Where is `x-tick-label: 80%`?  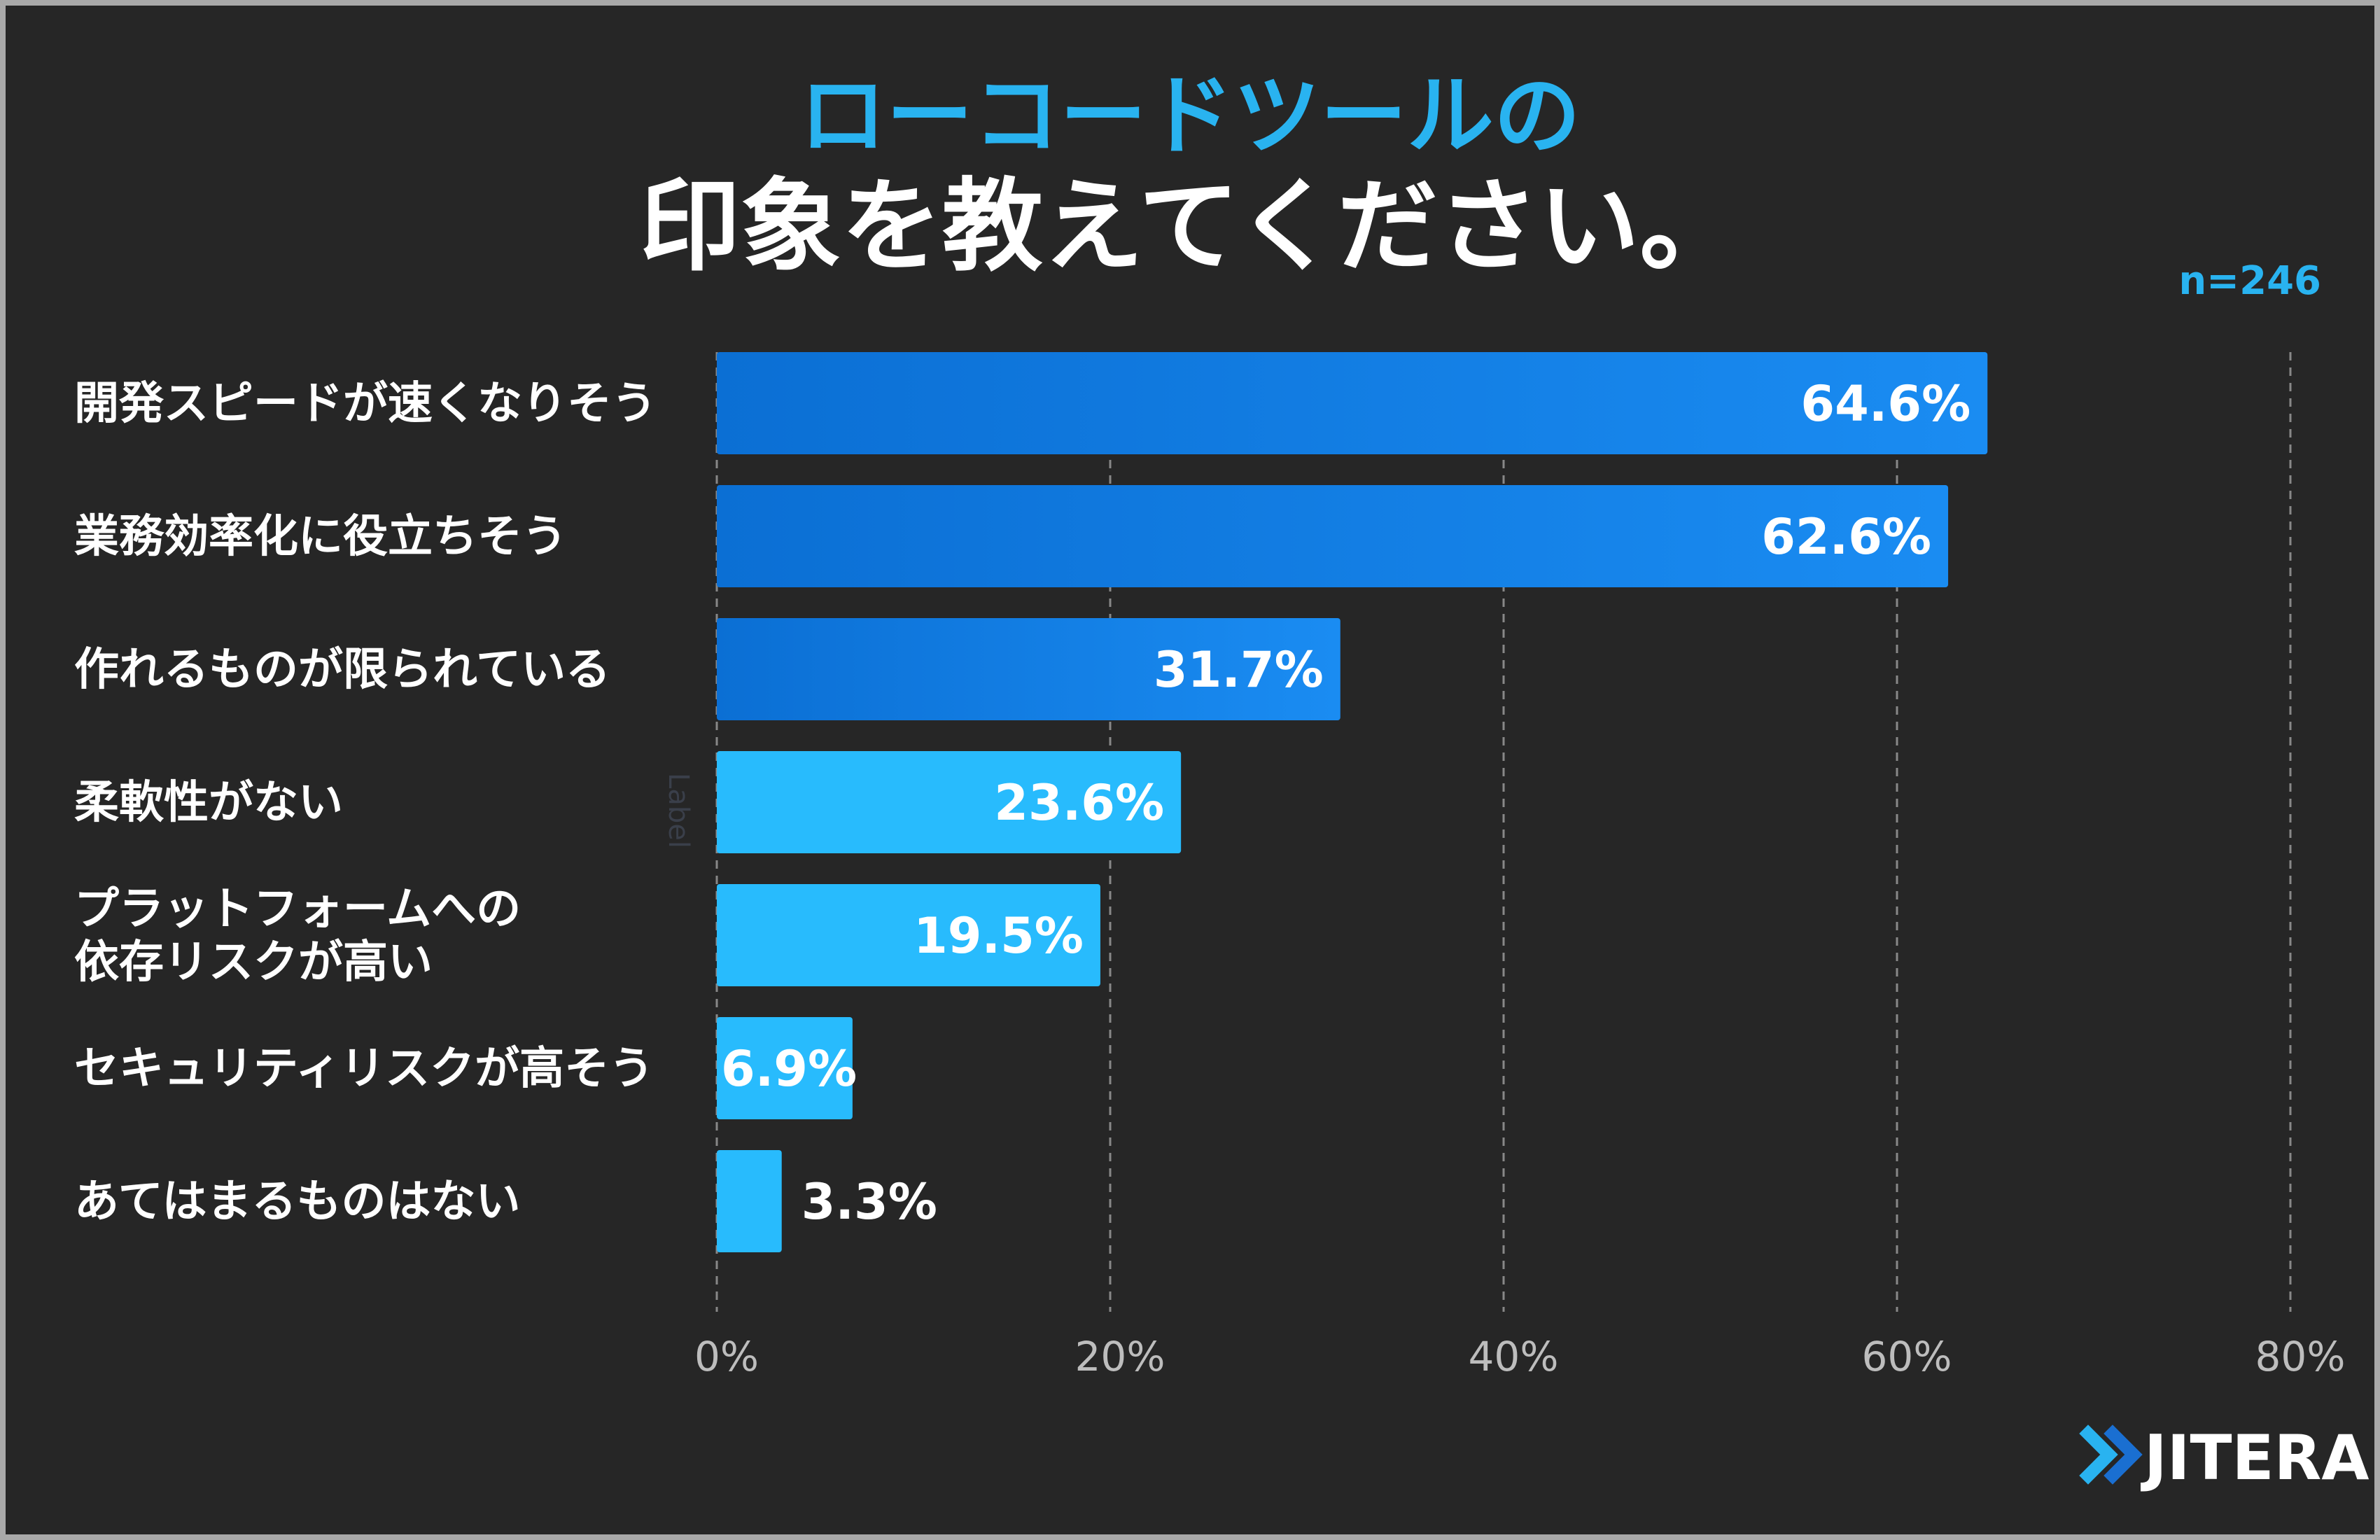
x-tick-label: 80% is located at coordinates (2300, 1356).